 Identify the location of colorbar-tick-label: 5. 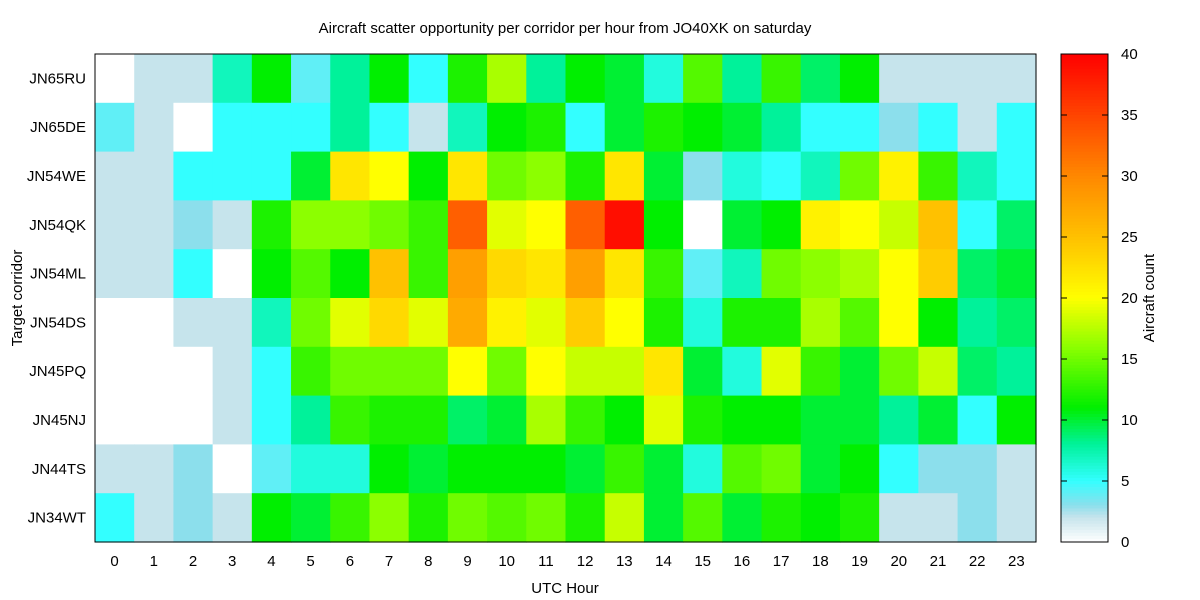
(1125, 481).